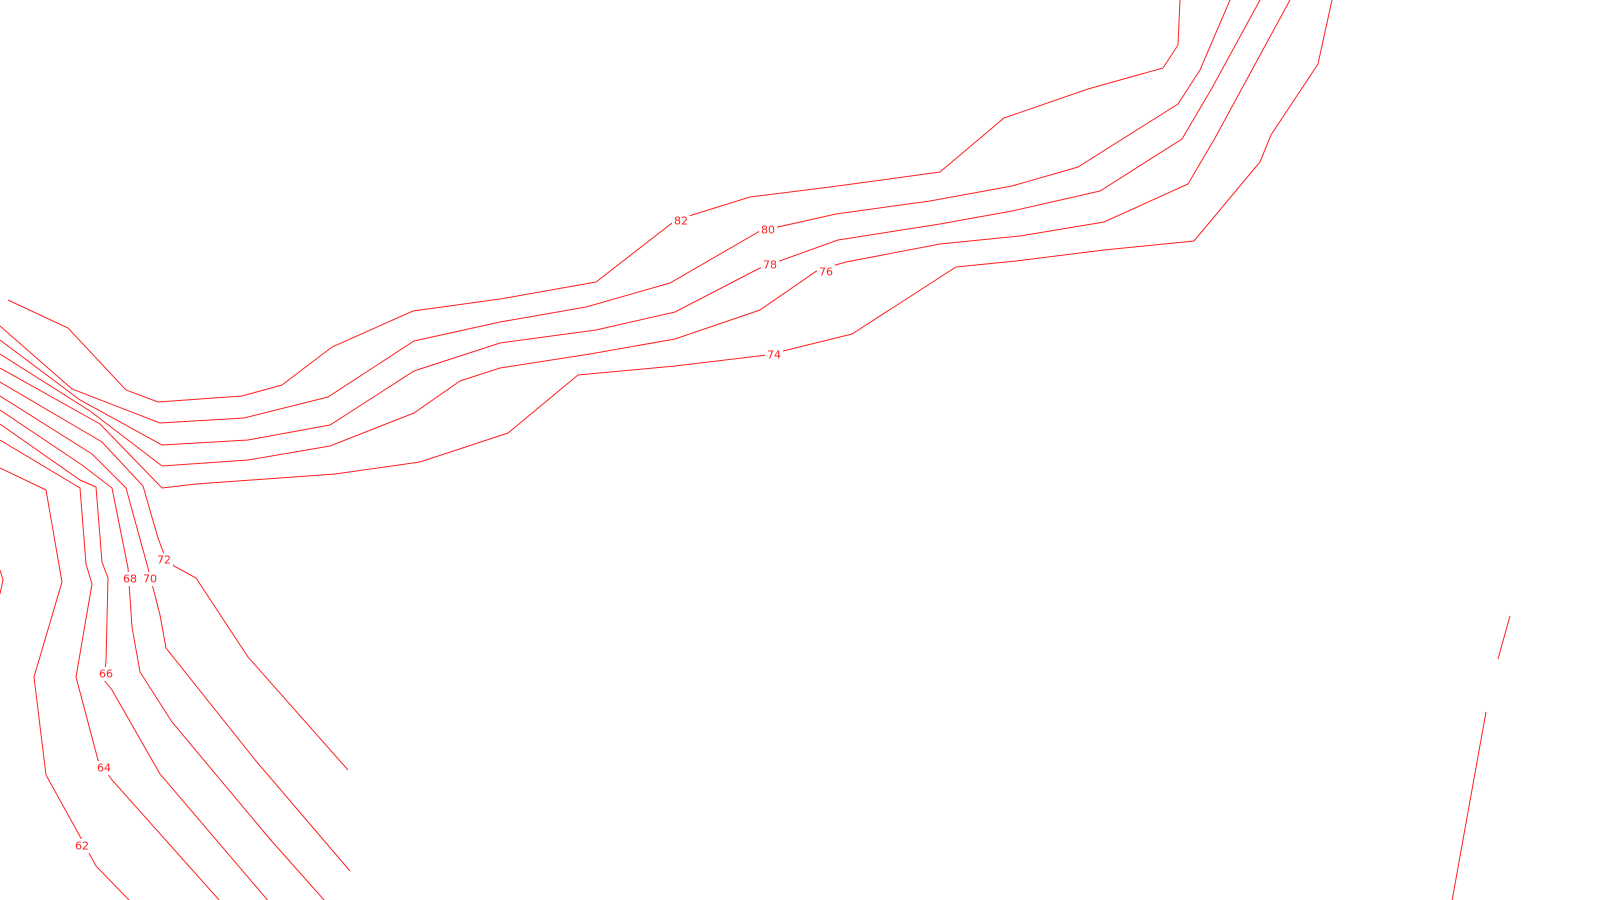 This screenshot has width=1600, height=900. I want to click on contour-label-62: 62, so click(82, 846).